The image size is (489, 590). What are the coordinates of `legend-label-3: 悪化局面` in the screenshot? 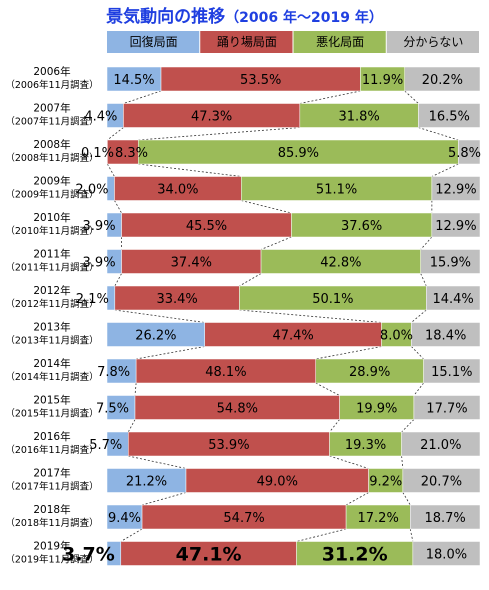 It's located at (340, 42).